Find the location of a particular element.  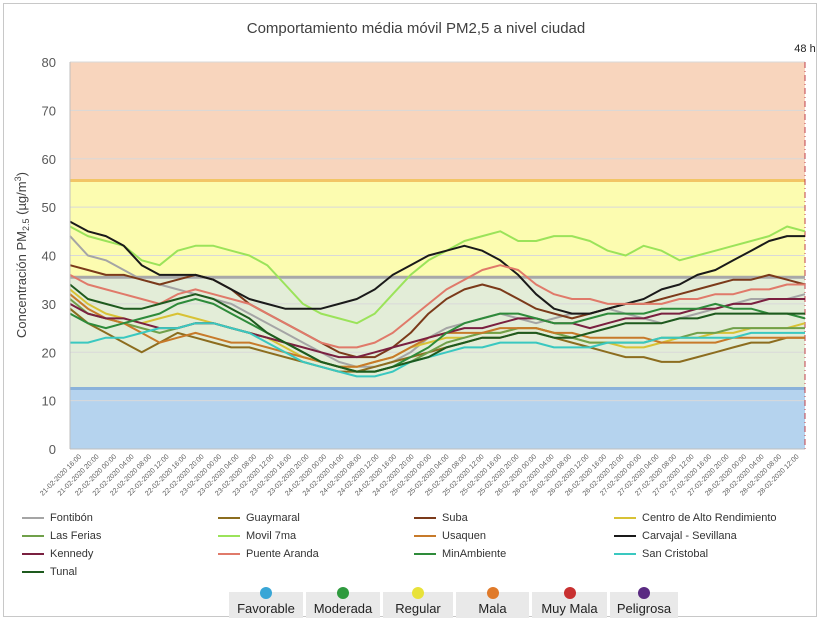

category-mala: Mala is located at coordinates (492, 602).